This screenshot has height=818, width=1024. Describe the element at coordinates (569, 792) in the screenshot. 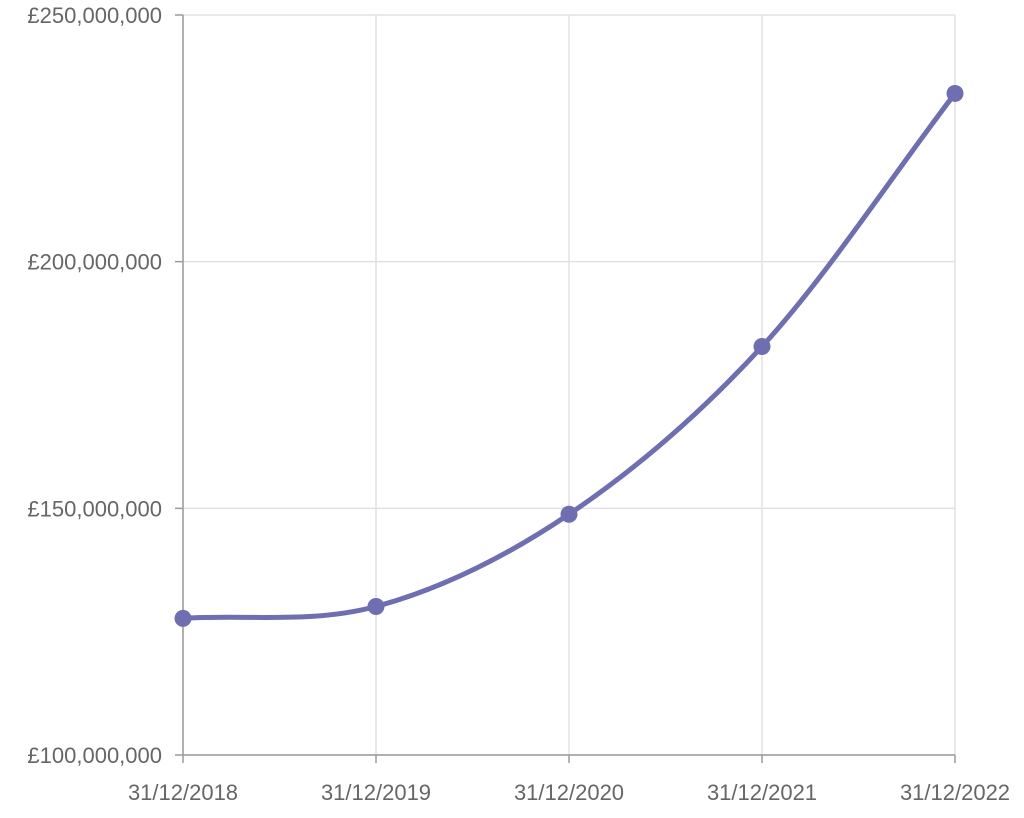

I see `x-tick-label: 31/12/2020` at that location.